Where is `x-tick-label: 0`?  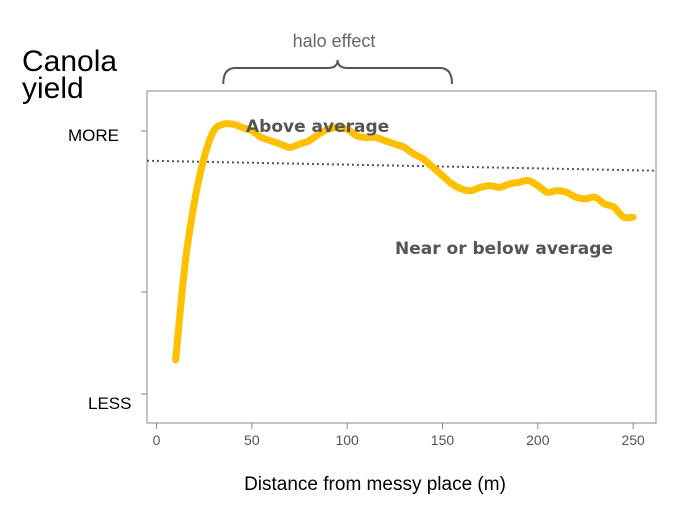 x-tick-label: 0 is located at coordinates (157, 440).